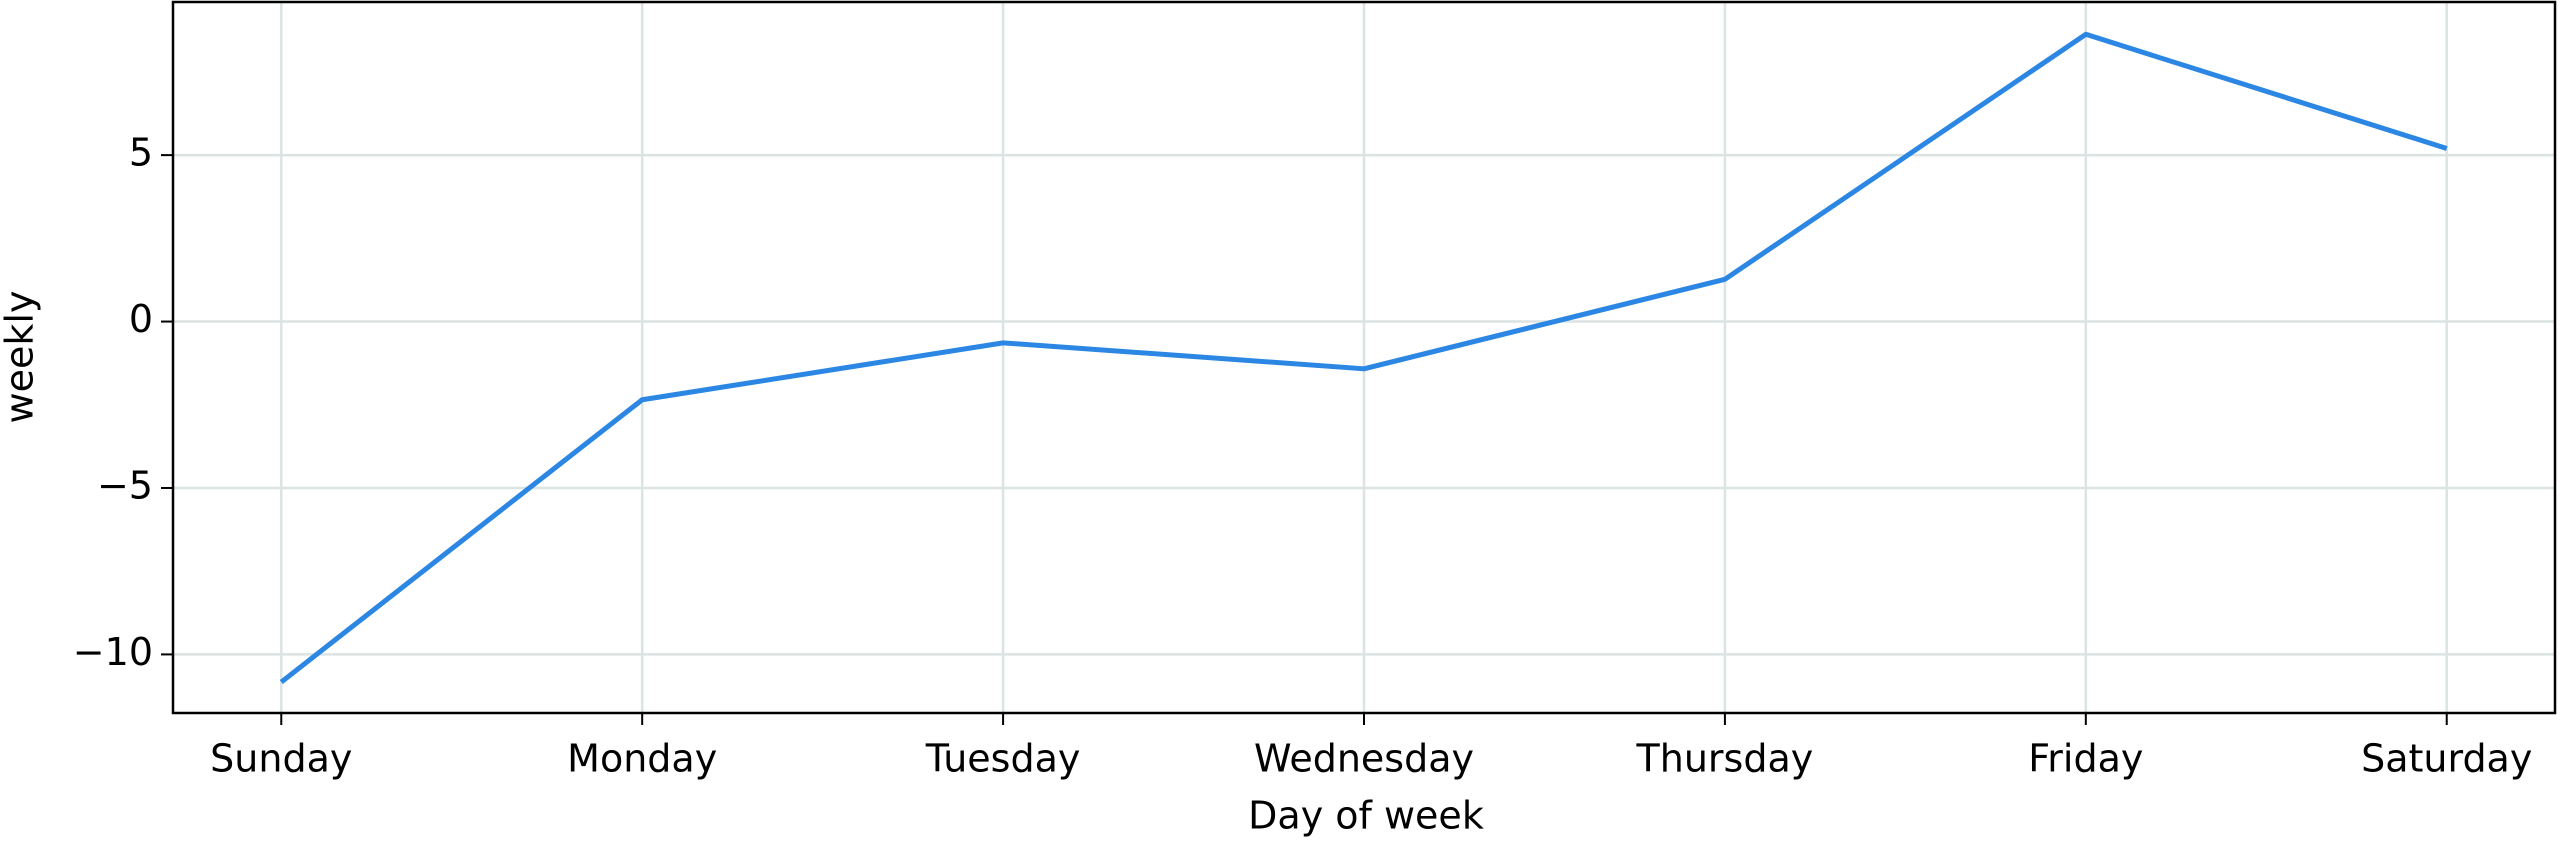 This screenshot has height=841, width=2560. Describe the element at coordinates (113, 652) in the screenshot. I see `y-tick-label: −10` at that location.